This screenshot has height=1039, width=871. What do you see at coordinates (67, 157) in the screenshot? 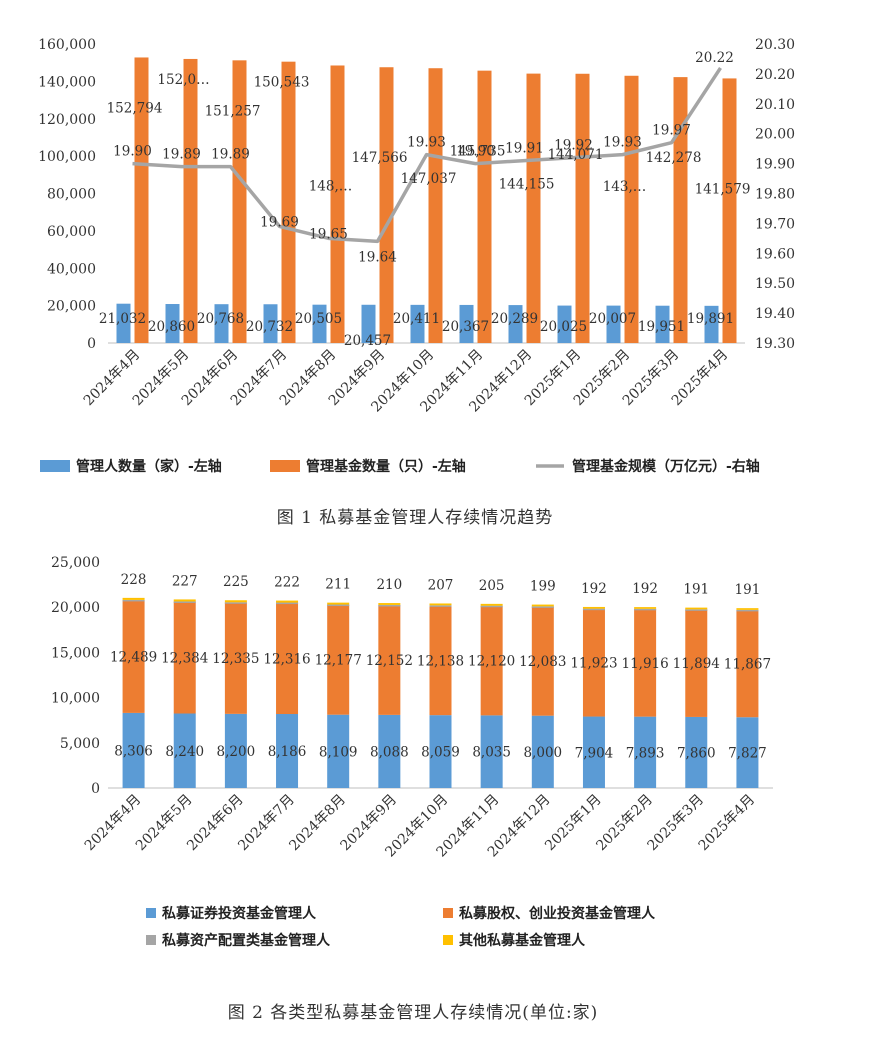
I see `y-left-tick-label: 100,000` at bounding box center [67, 157].